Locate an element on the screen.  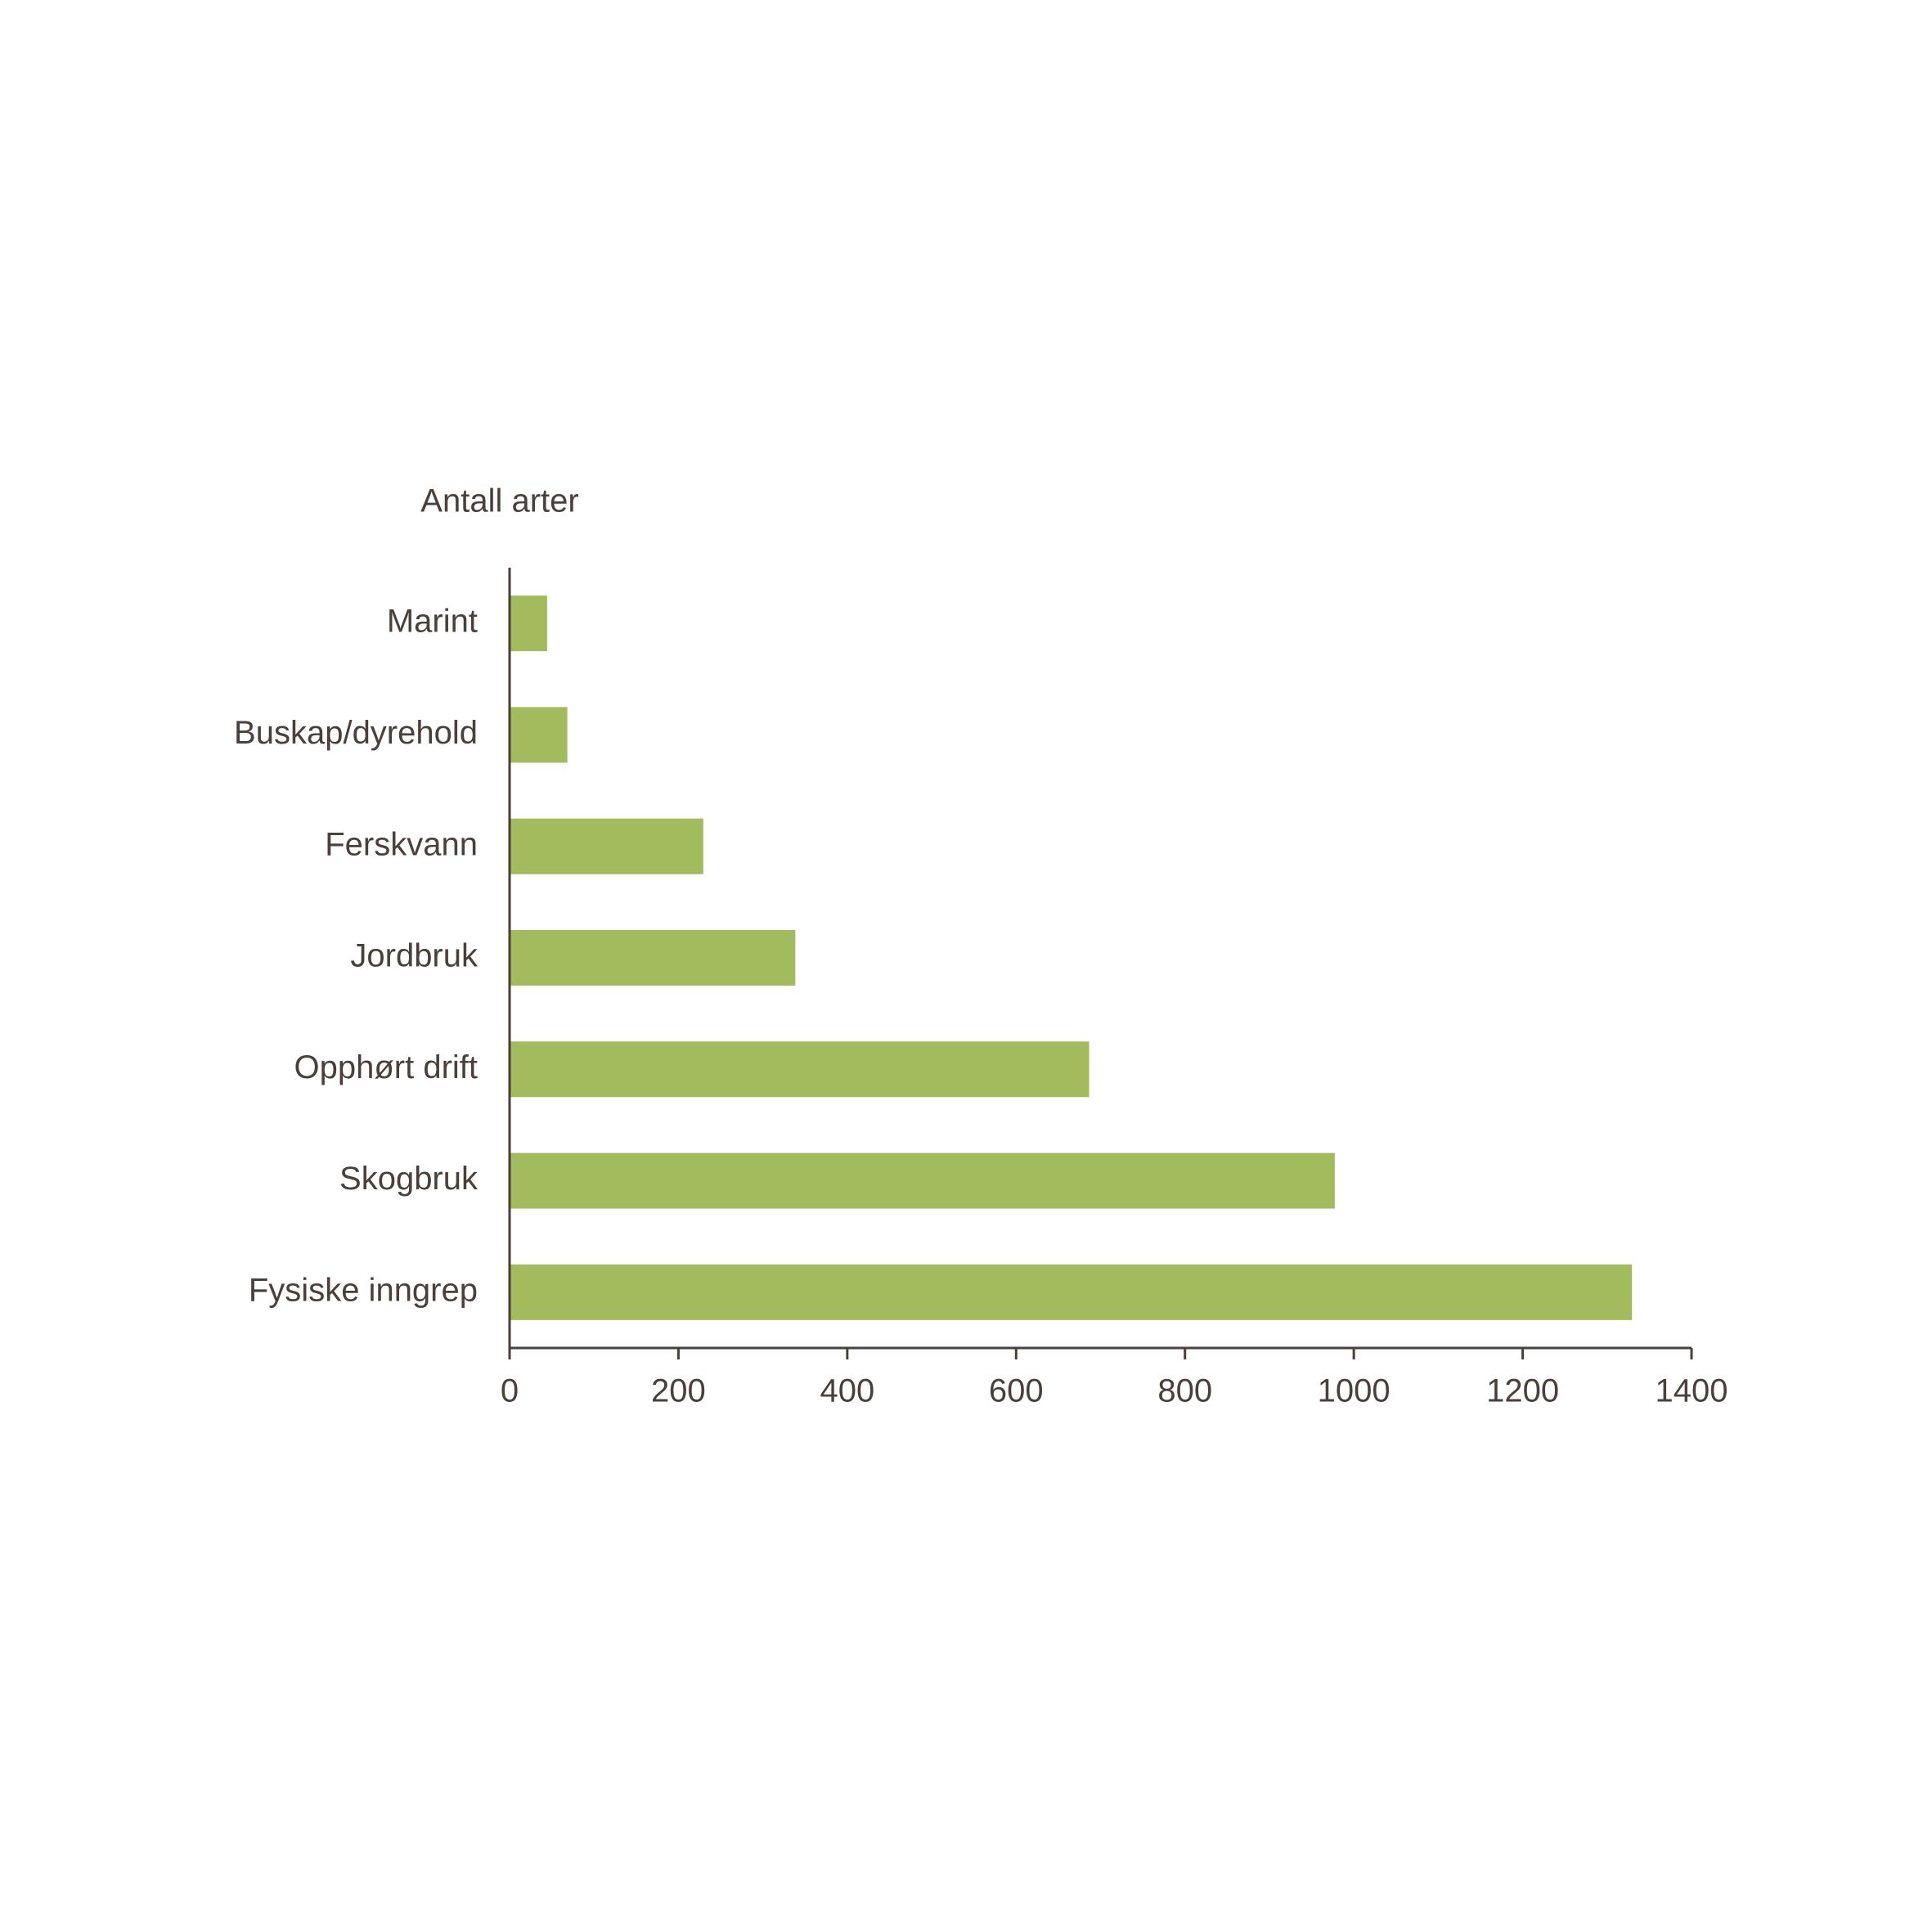
x-tick-label: 400 is located at coordinates (847, 1391).